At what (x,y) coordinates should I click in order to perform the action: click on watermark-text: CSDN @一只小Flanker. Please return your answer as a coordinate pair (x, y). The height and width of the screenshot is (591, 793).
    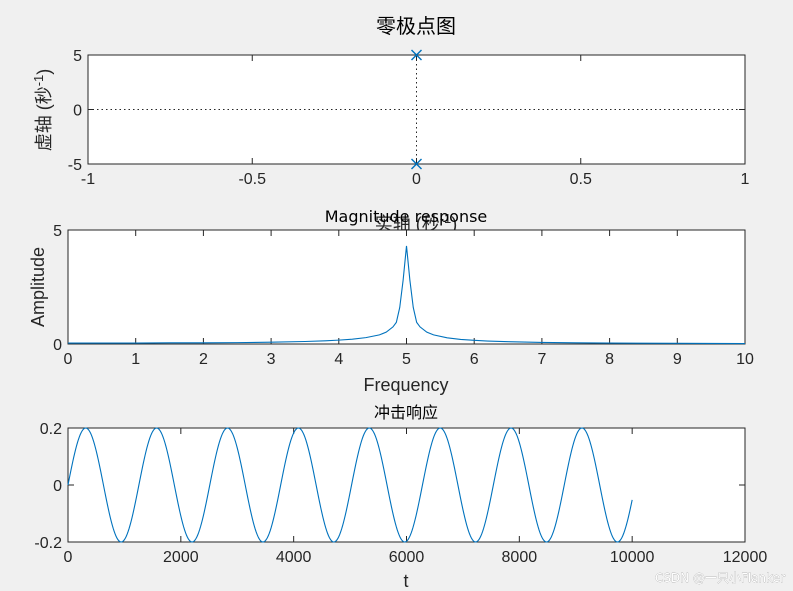
    Looking at the image, I should click on (720, 578).